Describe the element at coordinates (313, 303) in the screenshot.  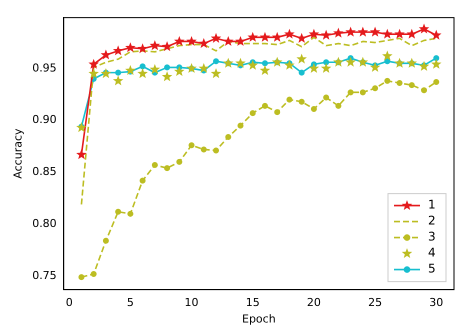
I see `x-tick-label: 20` at that location.